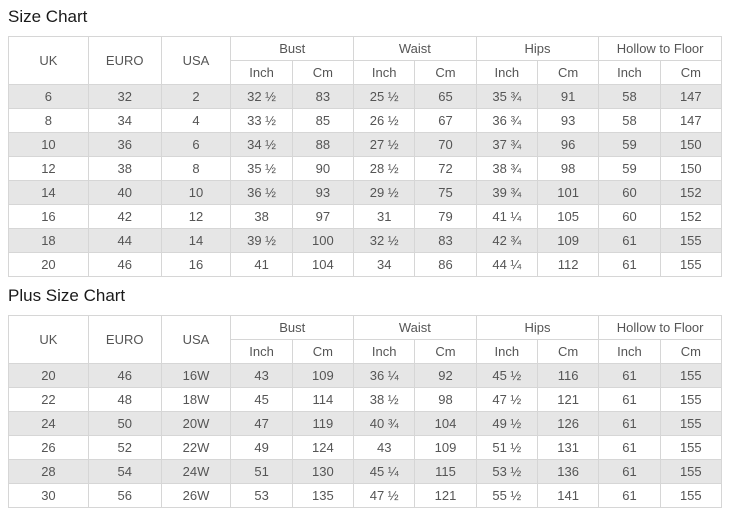 The width and height of the screenshot is (730, 530). I want to click on table-cell: 147, so click(691, 96).